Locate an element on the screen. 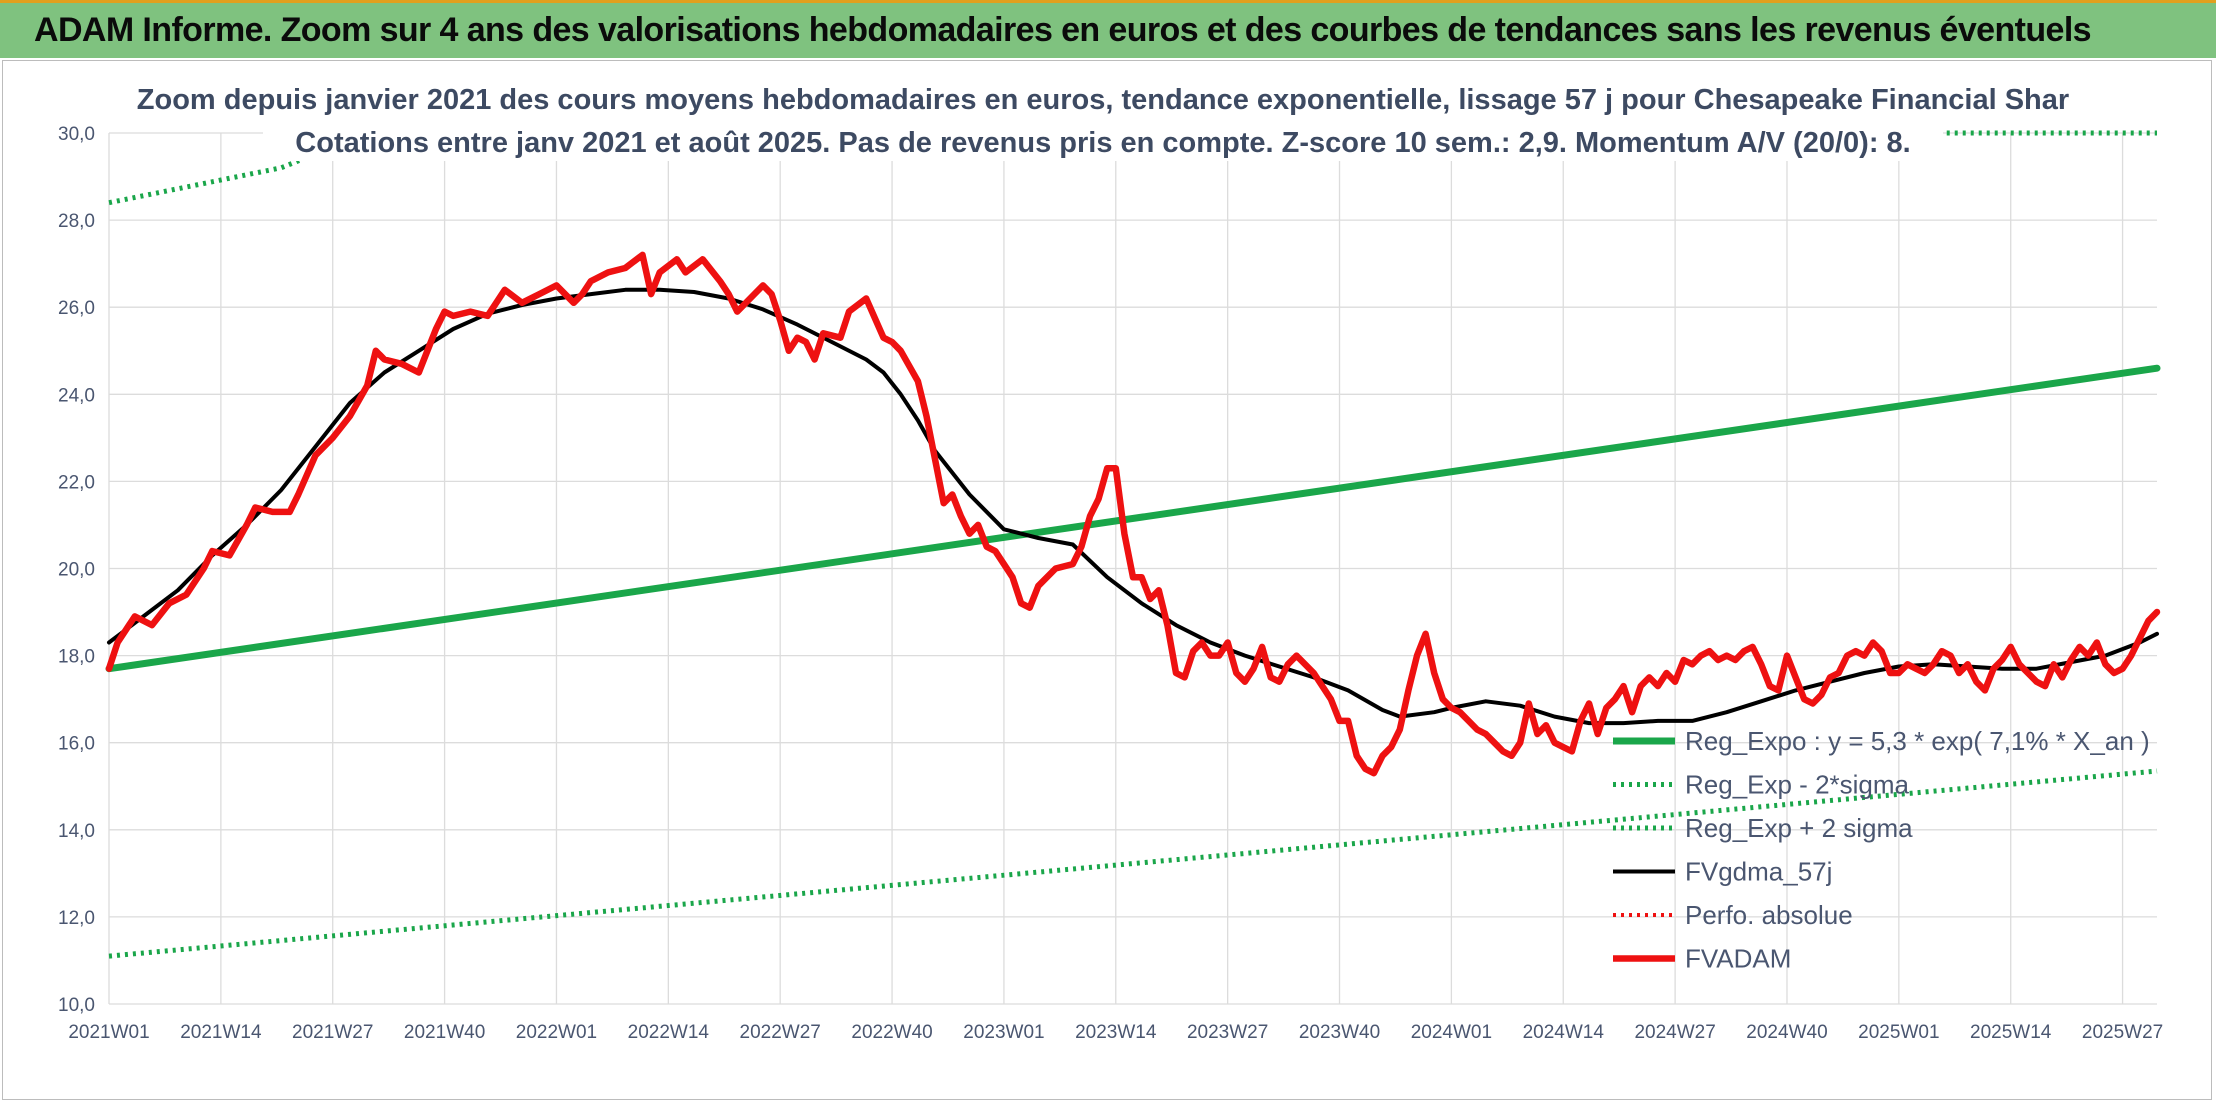 The height and width of the screenshot is (1102, 2216). legend-reg-exp-plus-label: Reg_Exp + 2 sigma is located at coordinates (1799, 828).